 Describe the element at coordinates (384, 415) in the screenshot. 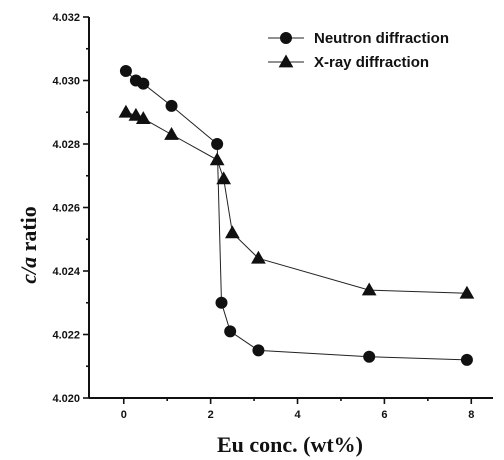

I see `x-tick-label: 6` at that location.